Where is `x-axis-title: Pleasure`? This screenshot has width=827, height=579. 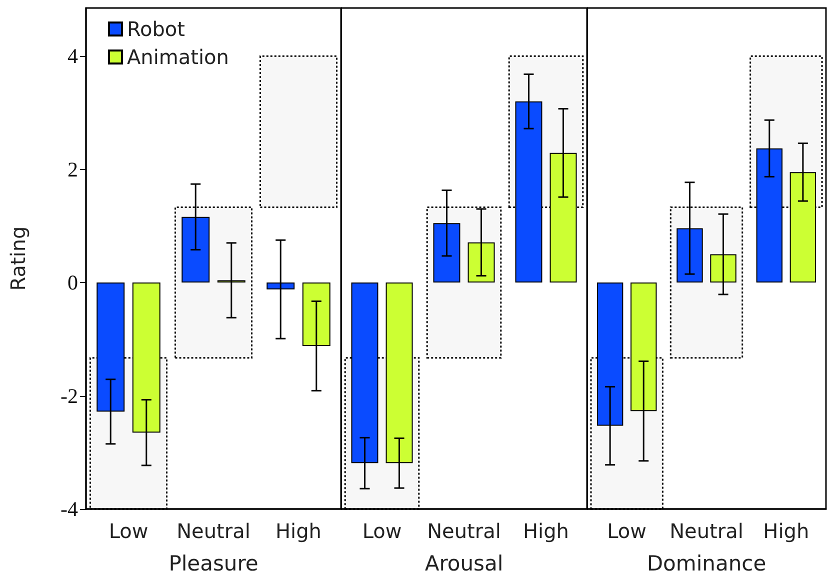 x-axis-title: Pleasure is located at coordinates (213, 564).